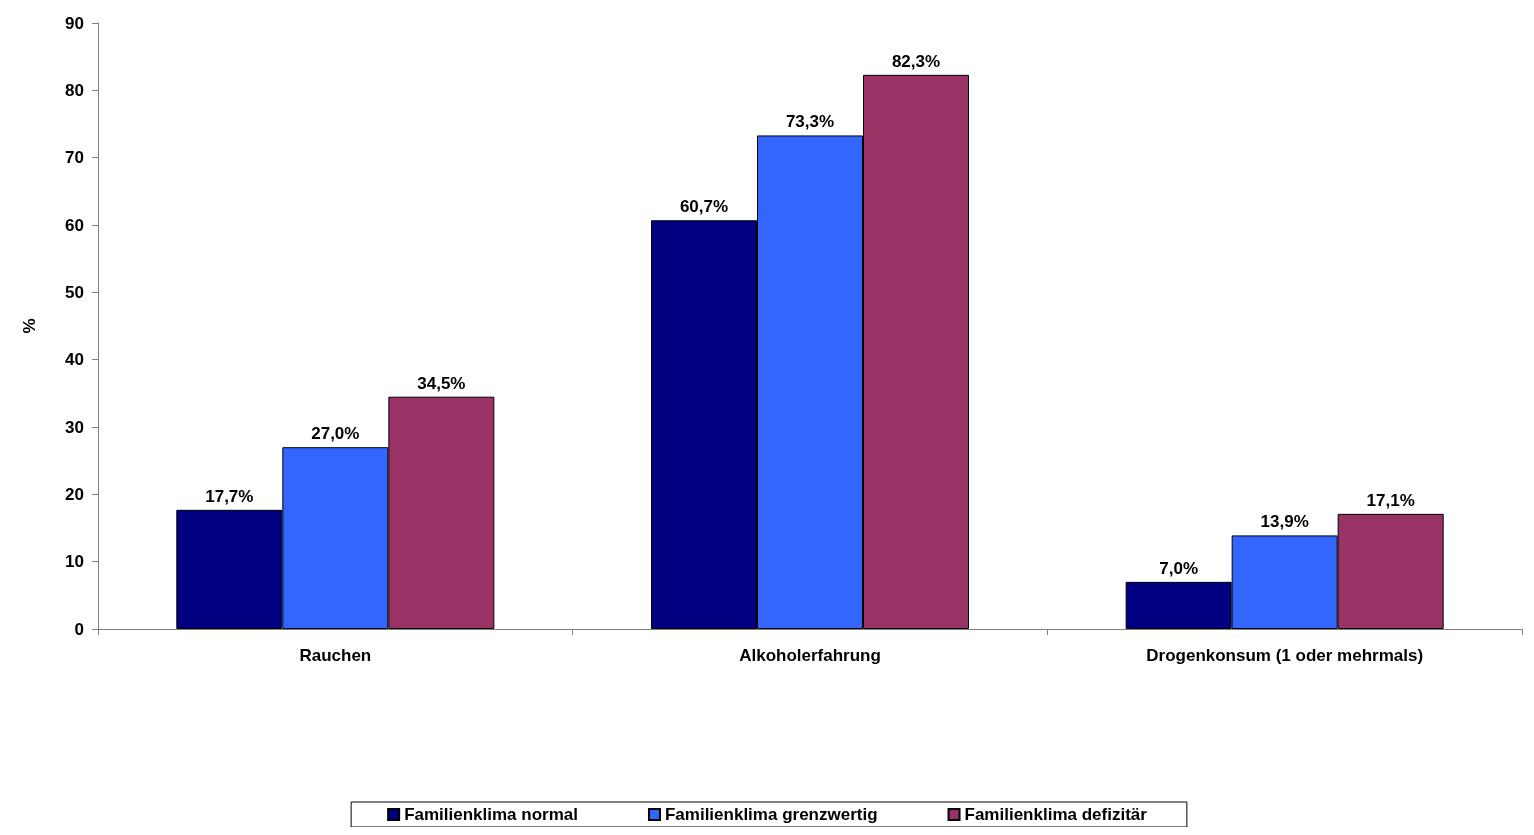 Image resolution: width=1534 pixels, height=835 pixels. I want to click on y-tick-label: 70, so click(74, 158).